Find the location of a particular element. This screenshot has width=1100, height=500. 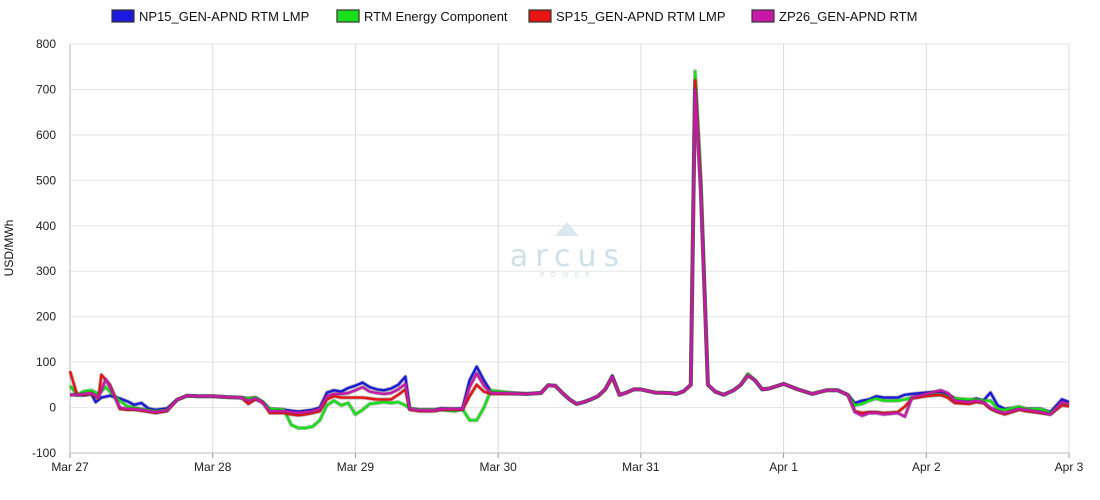

watermark-logo-icon is located at coordinates (567, 229).